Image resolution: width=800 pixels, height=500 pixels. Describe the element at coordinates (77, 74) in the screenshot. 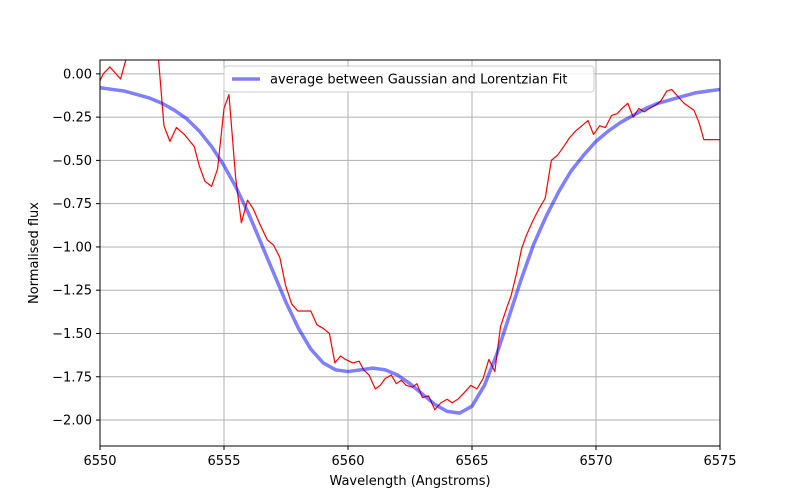

I see `y-tick-label: 0.00` at that location.